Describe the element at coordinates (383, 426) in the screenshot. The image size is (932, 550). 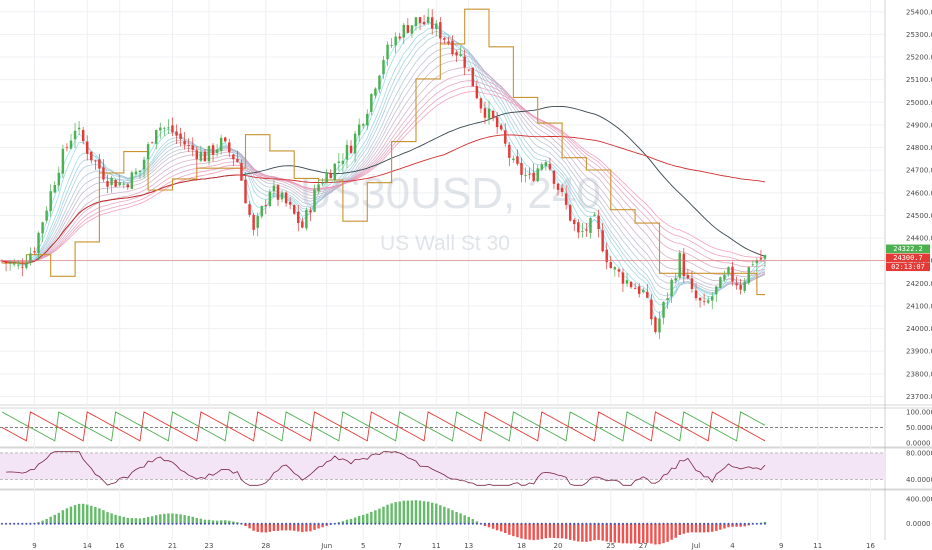
I see `sawtooth-line-green` at that location.